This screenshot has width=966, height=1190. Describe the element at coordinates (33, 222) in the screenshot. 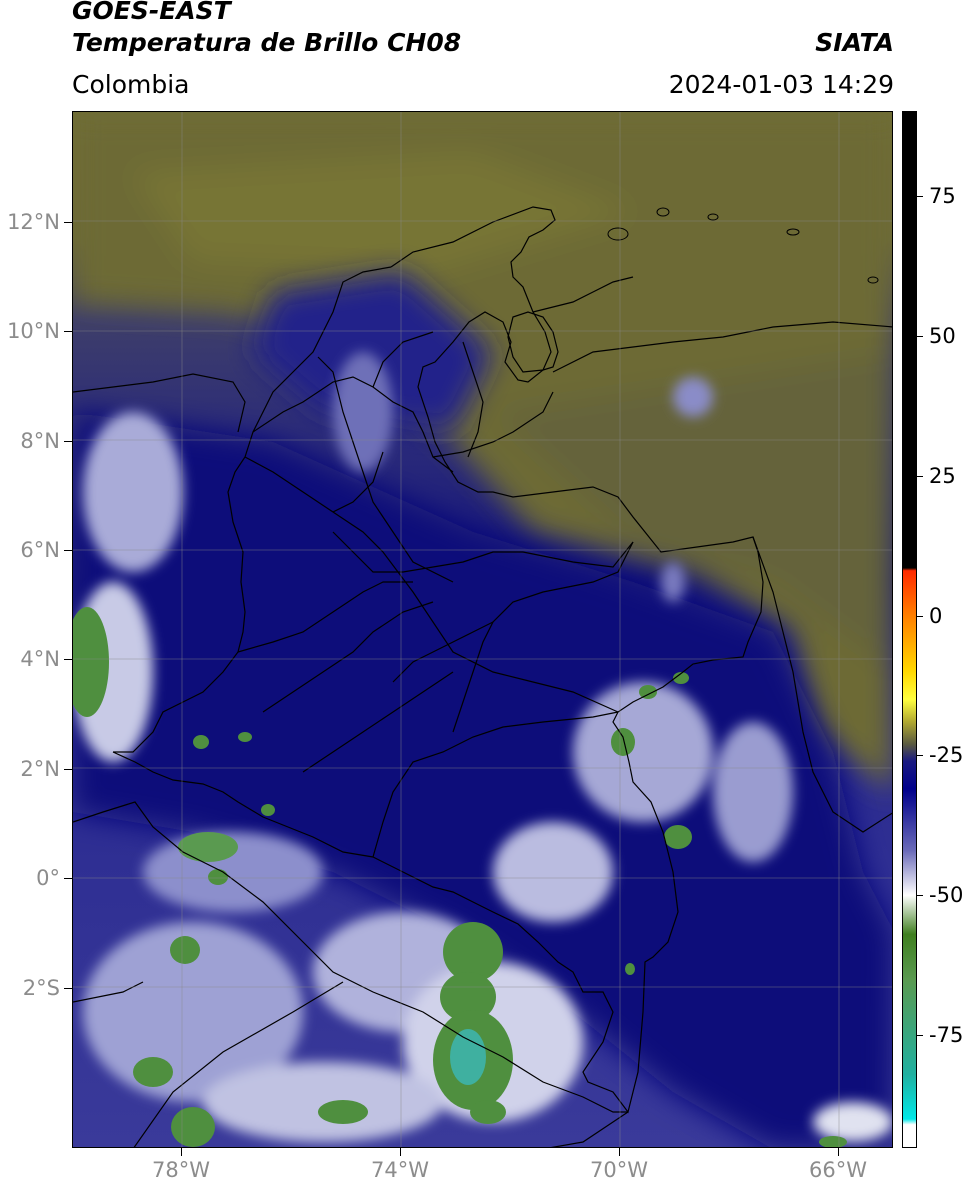

I see `lat-label: 12°N` at that location.